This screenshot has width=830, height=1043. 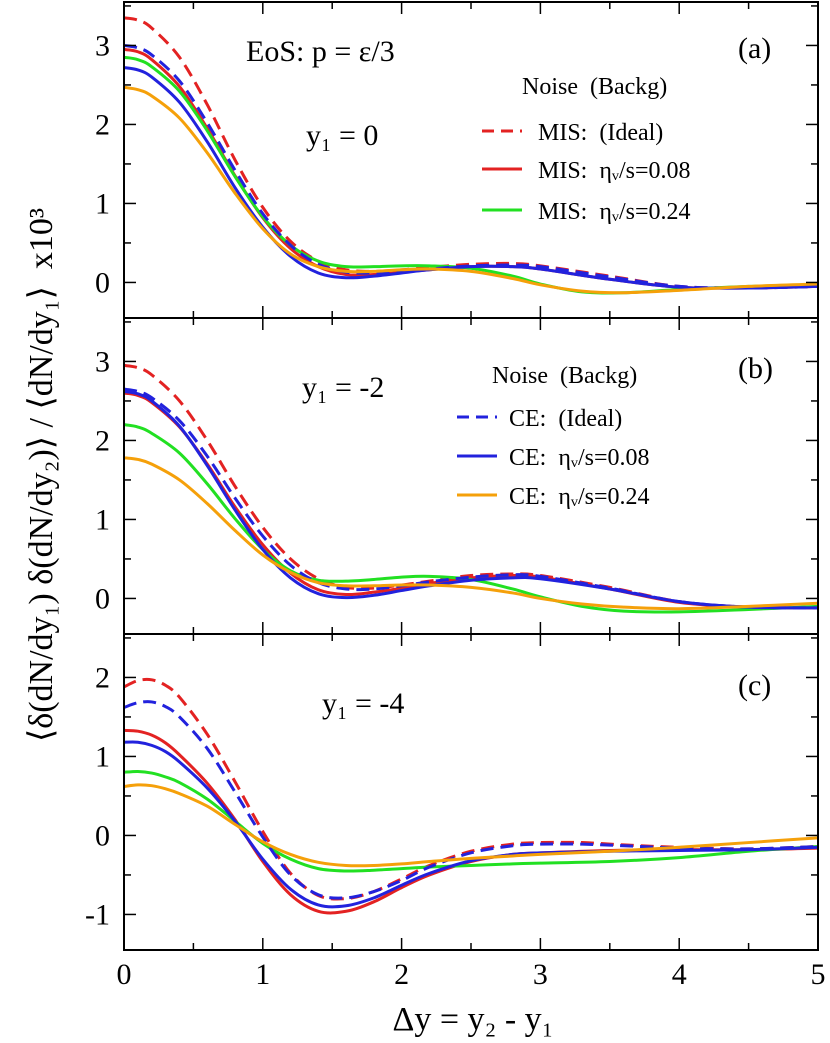 I want to click on panel-b-ytick-label-0: 0, so click(x=102, y=598).